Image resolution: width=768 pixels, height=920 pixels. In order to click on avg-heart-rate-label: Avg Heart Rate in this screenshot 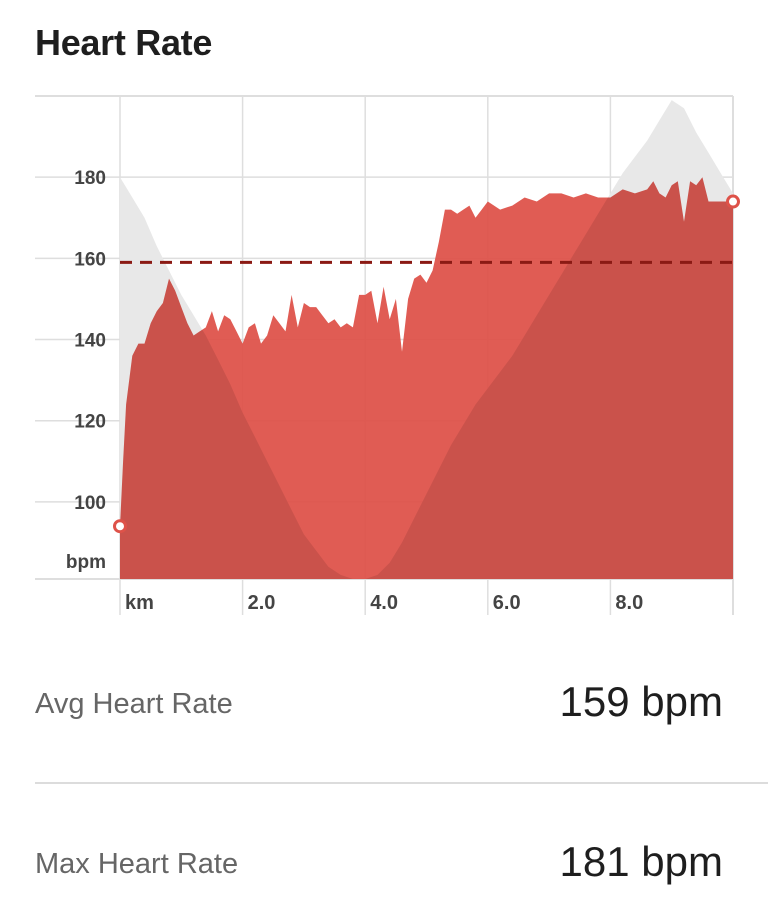, I will do `click(134, 704)`.